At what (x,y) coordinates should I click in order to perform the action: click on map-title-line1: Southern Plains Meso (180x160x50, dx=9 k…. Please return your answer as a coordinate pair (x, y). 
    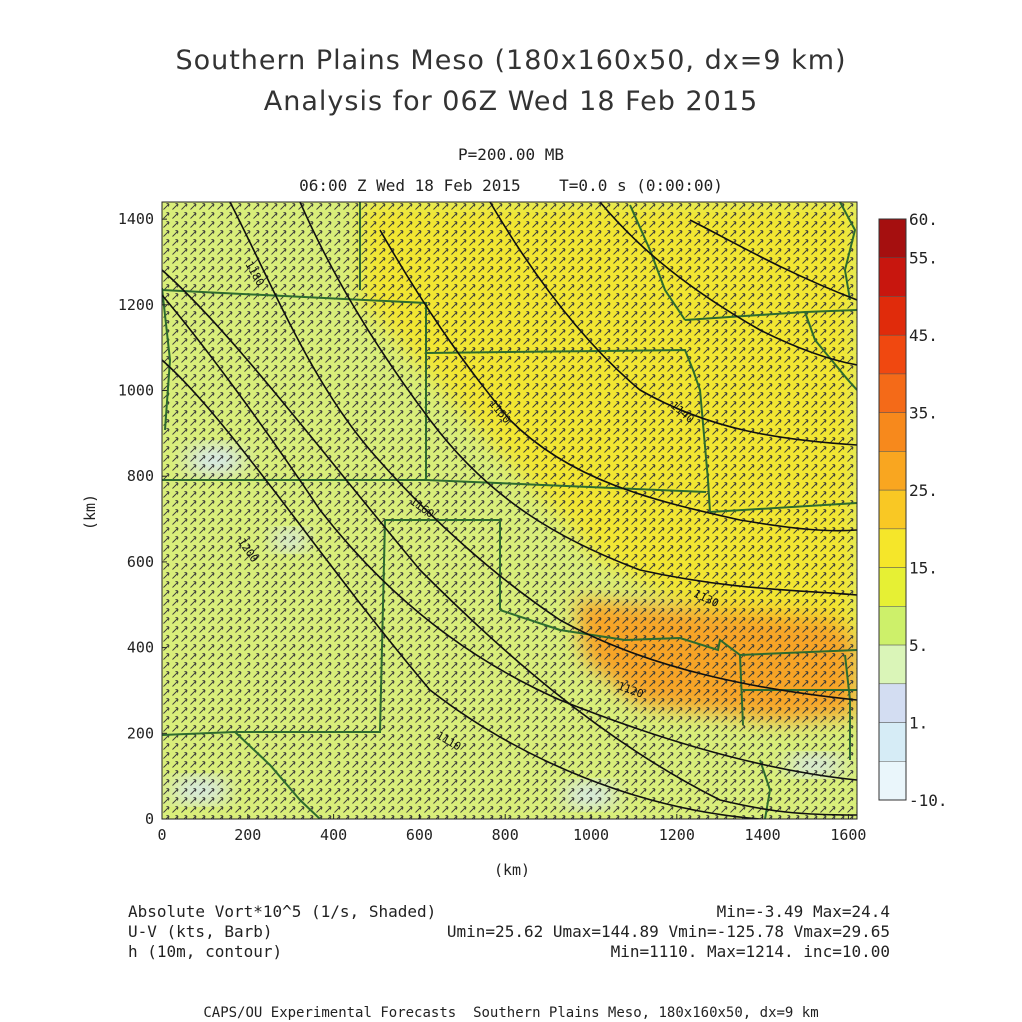
    Looking at the image, I should click on (511, 60).